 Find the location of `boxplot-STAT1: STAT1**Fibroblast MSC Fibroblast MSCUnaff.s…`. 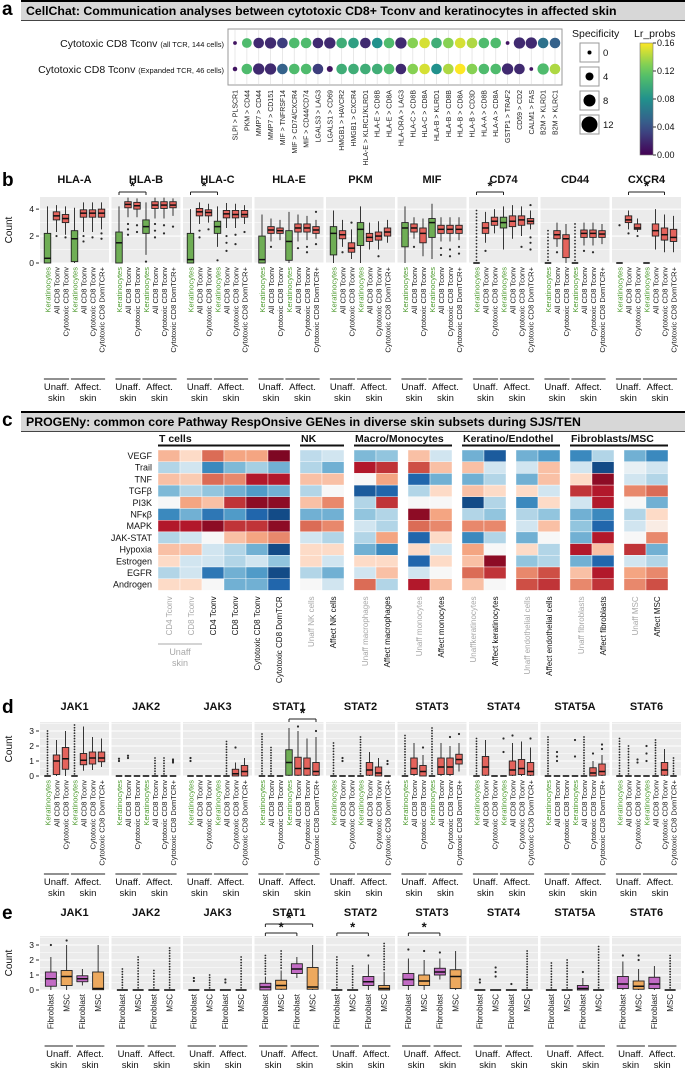

boxplot-STAT1: STAT1**Fibroblast MSC Fibroblast MSCUnaff.s… is located at coordinates (289, 989).